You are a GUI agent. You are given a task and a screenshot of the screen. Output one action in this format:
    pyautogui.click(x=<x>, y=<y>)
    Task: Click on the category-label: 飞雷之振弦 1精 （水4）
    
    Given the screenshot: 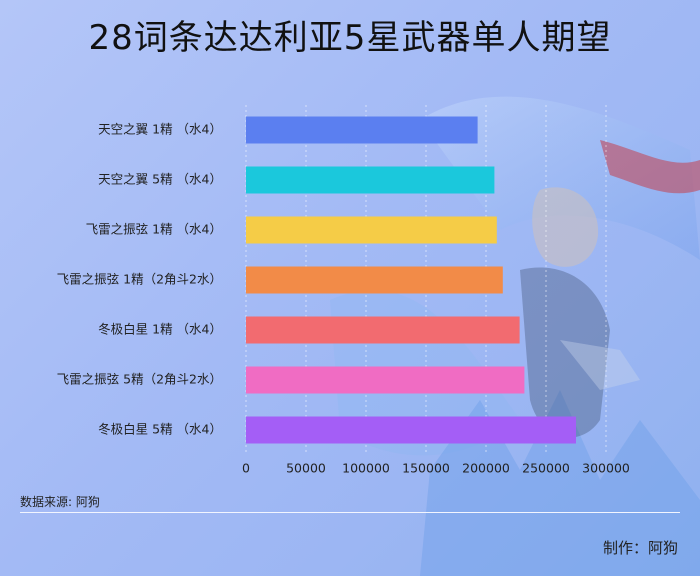 What is the action you would take?
    pyautogui.click(x=154, y=229)
    